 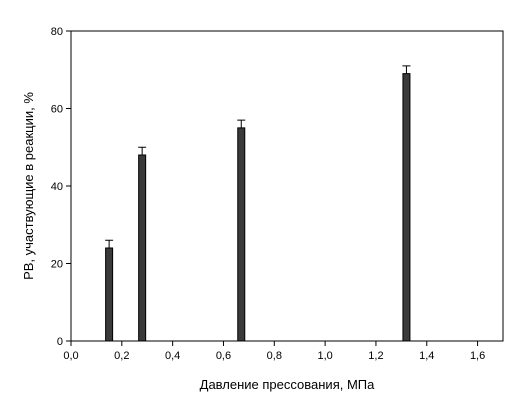 What do you see at coordinates (57, 265) in the screenshot?
I see `y-tick-label: 20` at bounding box center [57, 265].